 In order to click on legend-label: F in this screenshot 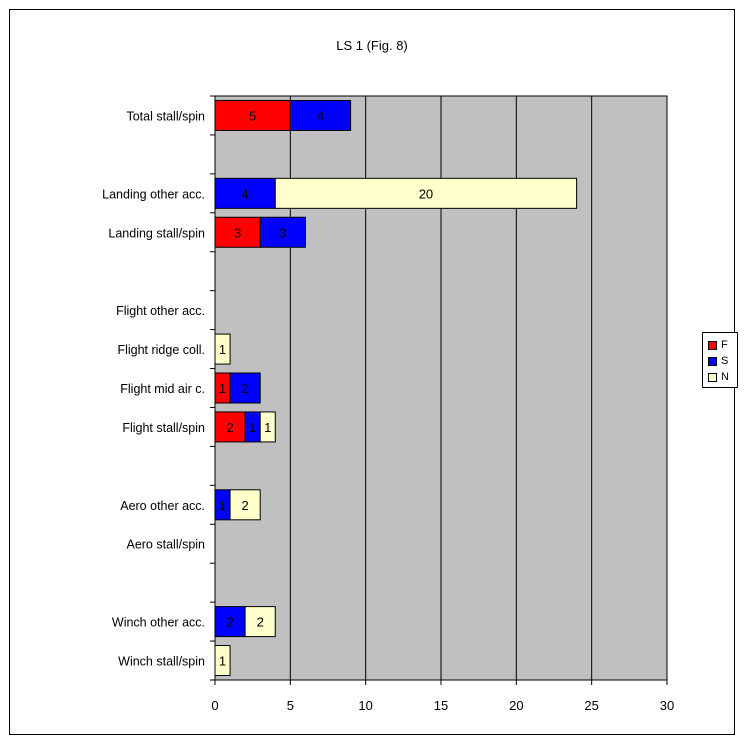, I will do `click(724, 345)`.